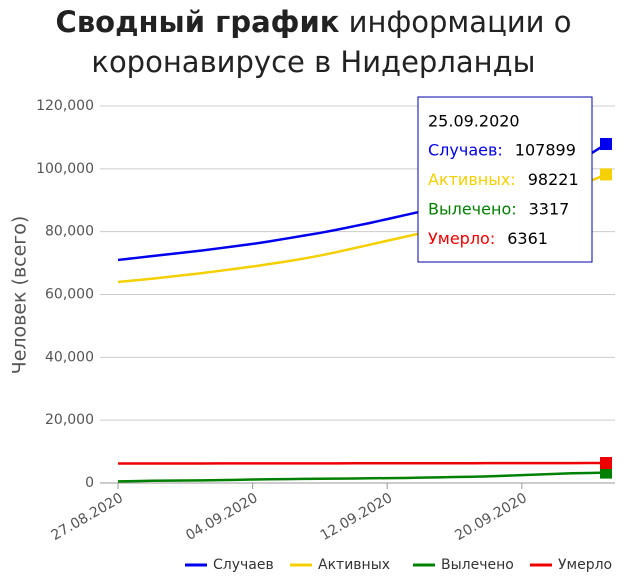 Image resolution: width=627 pixels, height=579 pixels. What do you see at coordinates (69, 357) in the screenshot?
I see `y-tick-label: 40,000` at bounding box center [69, 357].